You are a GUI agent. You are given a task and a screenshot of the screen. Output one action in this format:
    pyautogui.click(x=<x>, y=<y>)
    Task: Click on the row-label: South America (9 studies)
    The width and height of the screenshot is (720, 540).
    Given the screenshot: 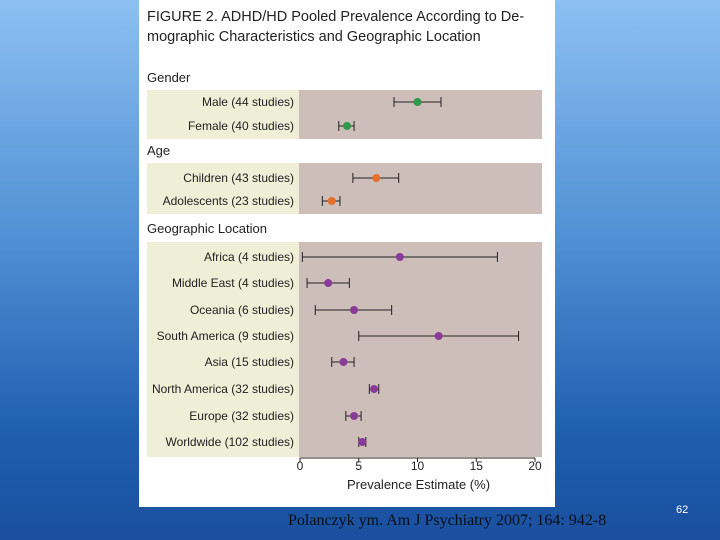 What is the action you would take?
    pyautogui.click(x=225, y=336)
    